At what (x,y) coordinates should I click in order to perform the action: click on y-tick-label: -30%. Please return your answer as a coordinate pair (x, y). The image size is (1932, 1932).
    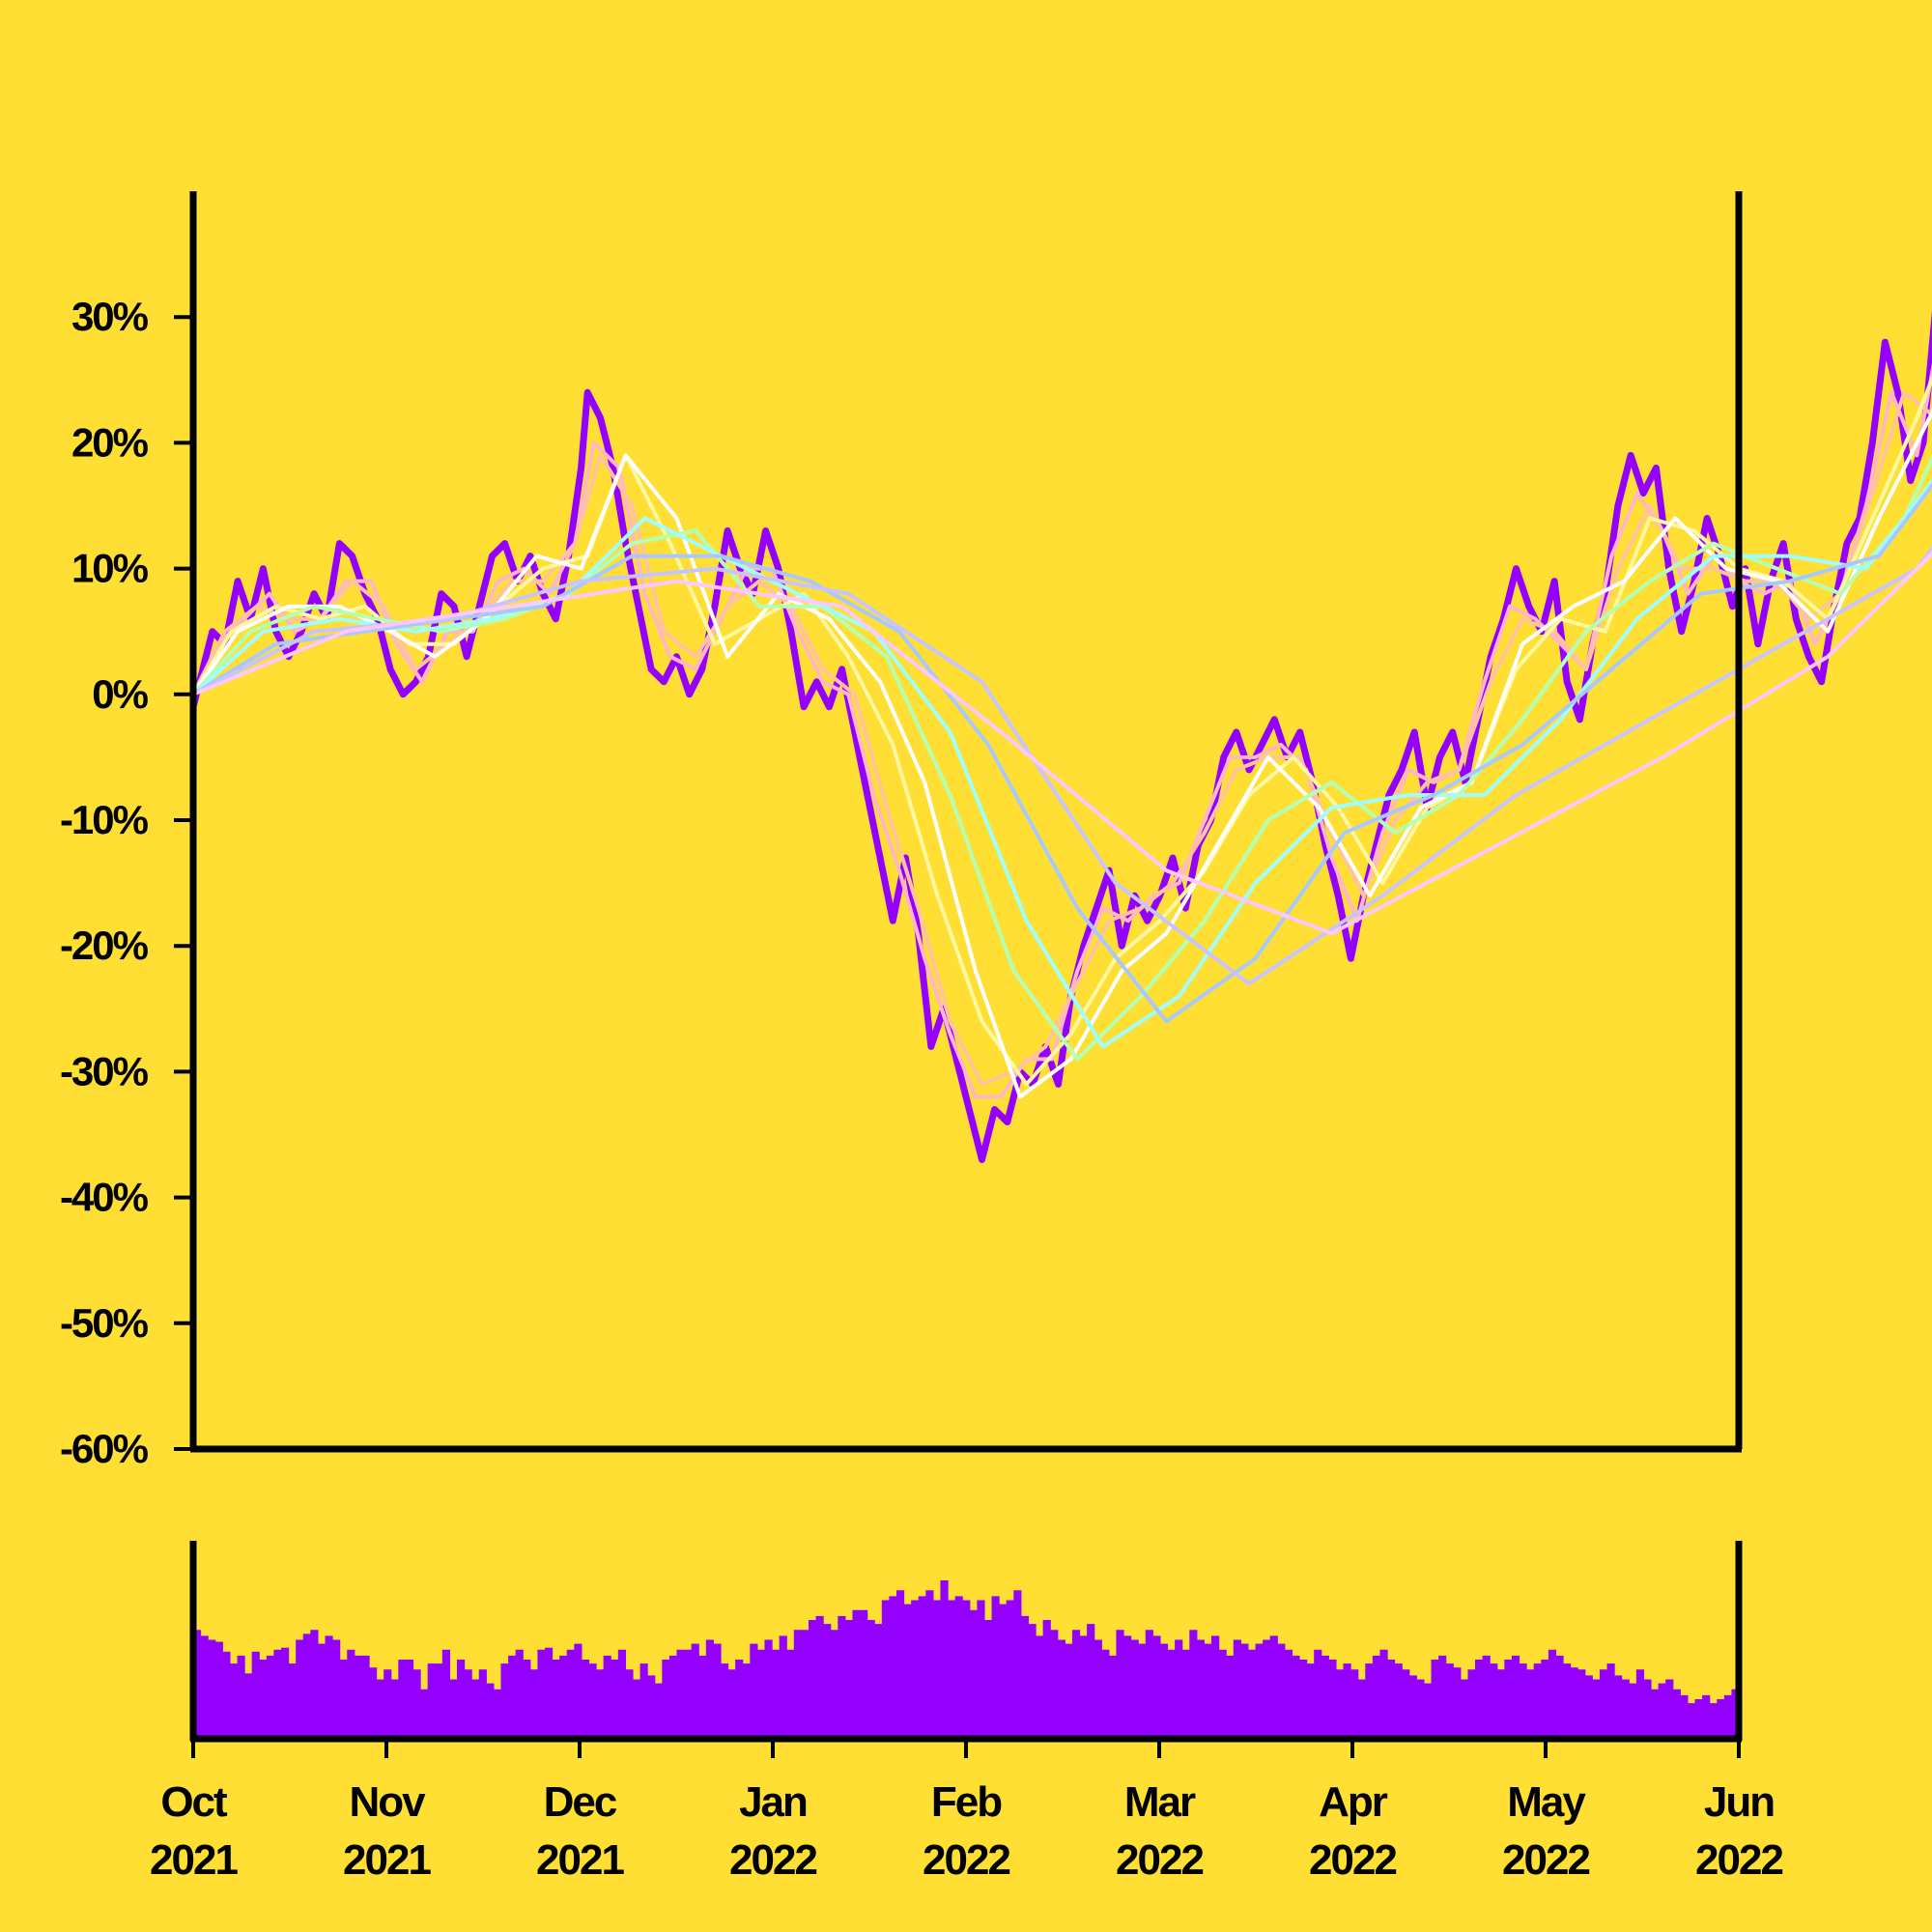
    Looking at the image, I should click on (104, 1071).